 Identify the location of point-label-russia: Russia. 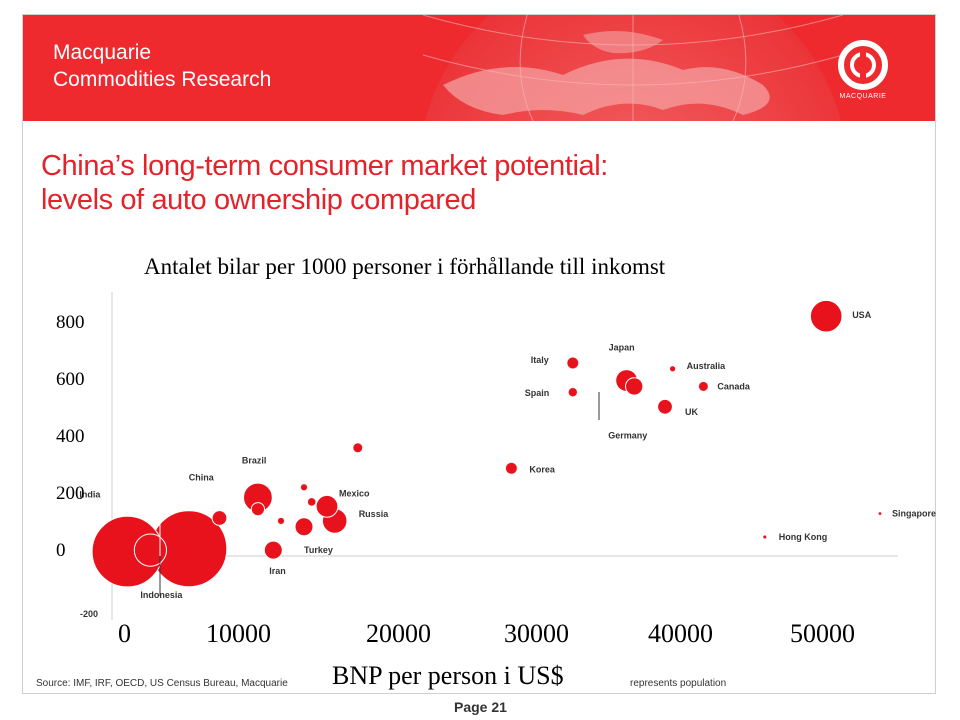
(374, 514).